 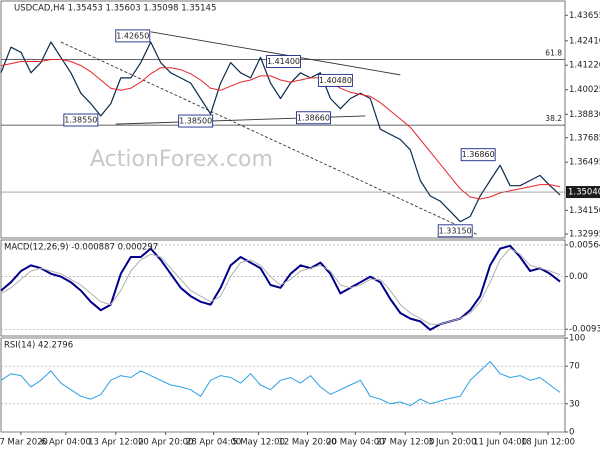 I want to click on y-tick-label: 1.41220, so click(x=584, y=66).